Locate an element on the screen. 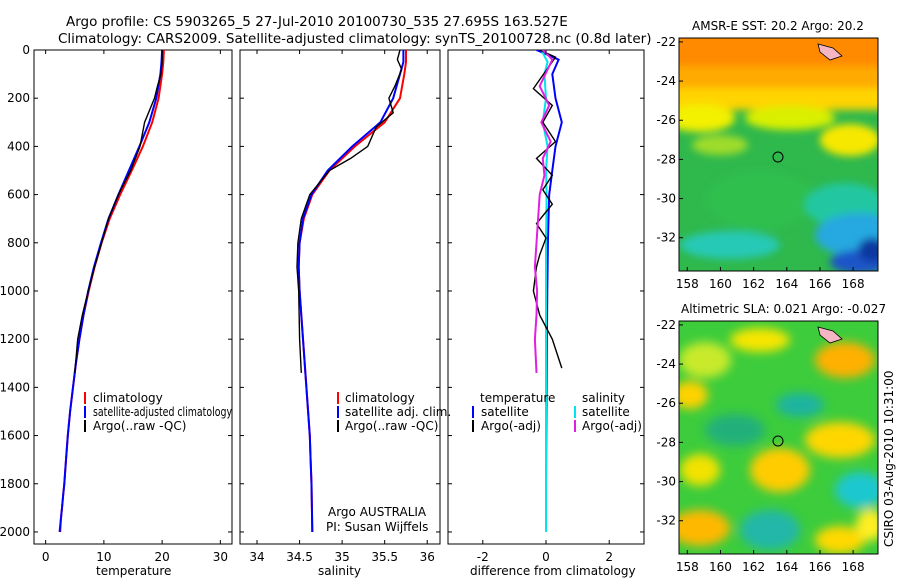 The image size is (900, 584). legend-label-sal-satellite: satellite is located at coordinates (606, 412).